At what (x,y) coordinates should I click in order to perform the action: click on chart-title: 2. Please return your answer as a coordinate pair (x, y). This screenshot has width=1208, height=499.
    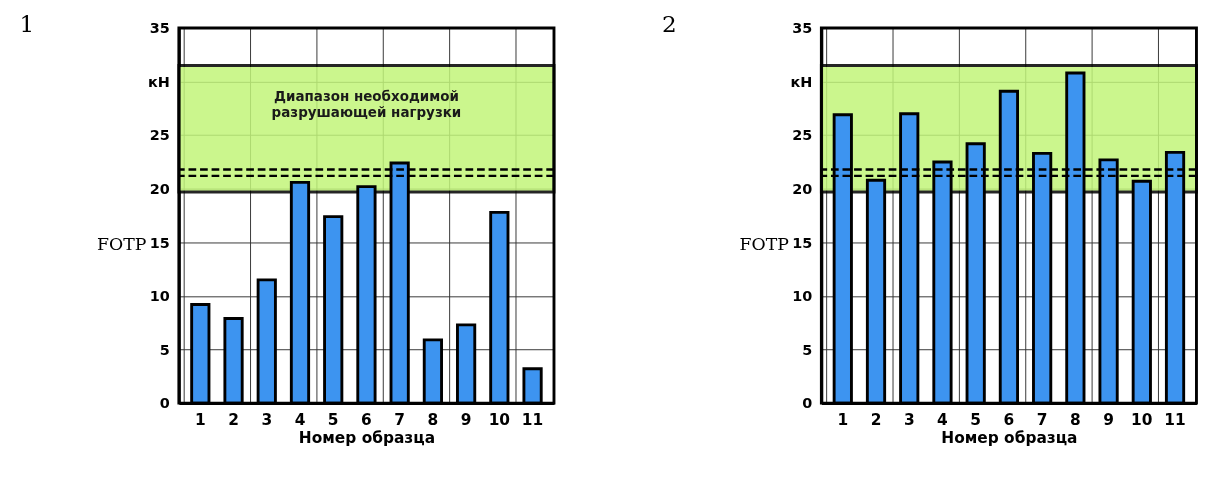
    Looking at the image, I should click on (669, 23).